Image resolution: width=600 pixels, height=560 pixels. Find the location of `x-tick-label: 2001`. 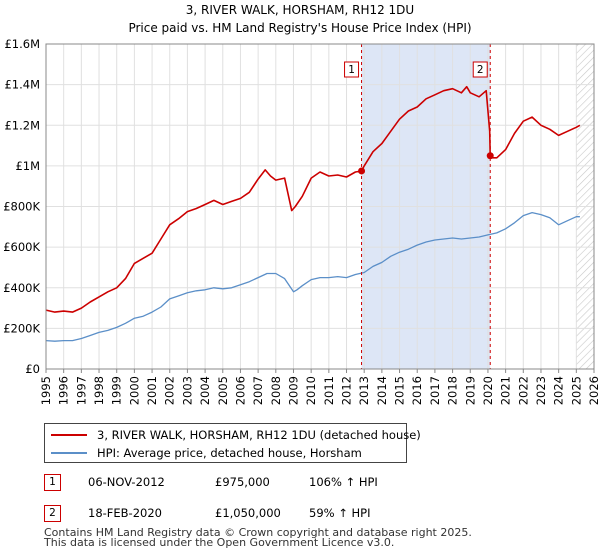

x-tick-label: 2001 is located at coordinates (152, 390).